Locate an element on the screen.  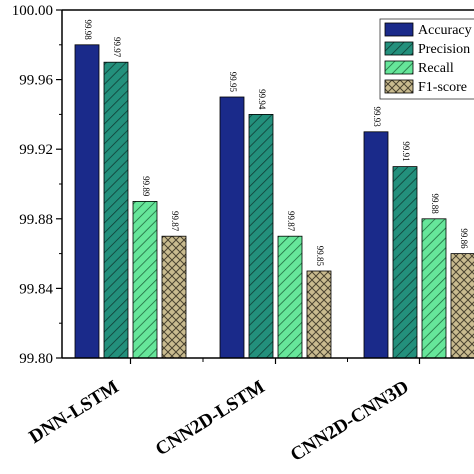
legend-label: Precision is located at coordinates (444, 49).